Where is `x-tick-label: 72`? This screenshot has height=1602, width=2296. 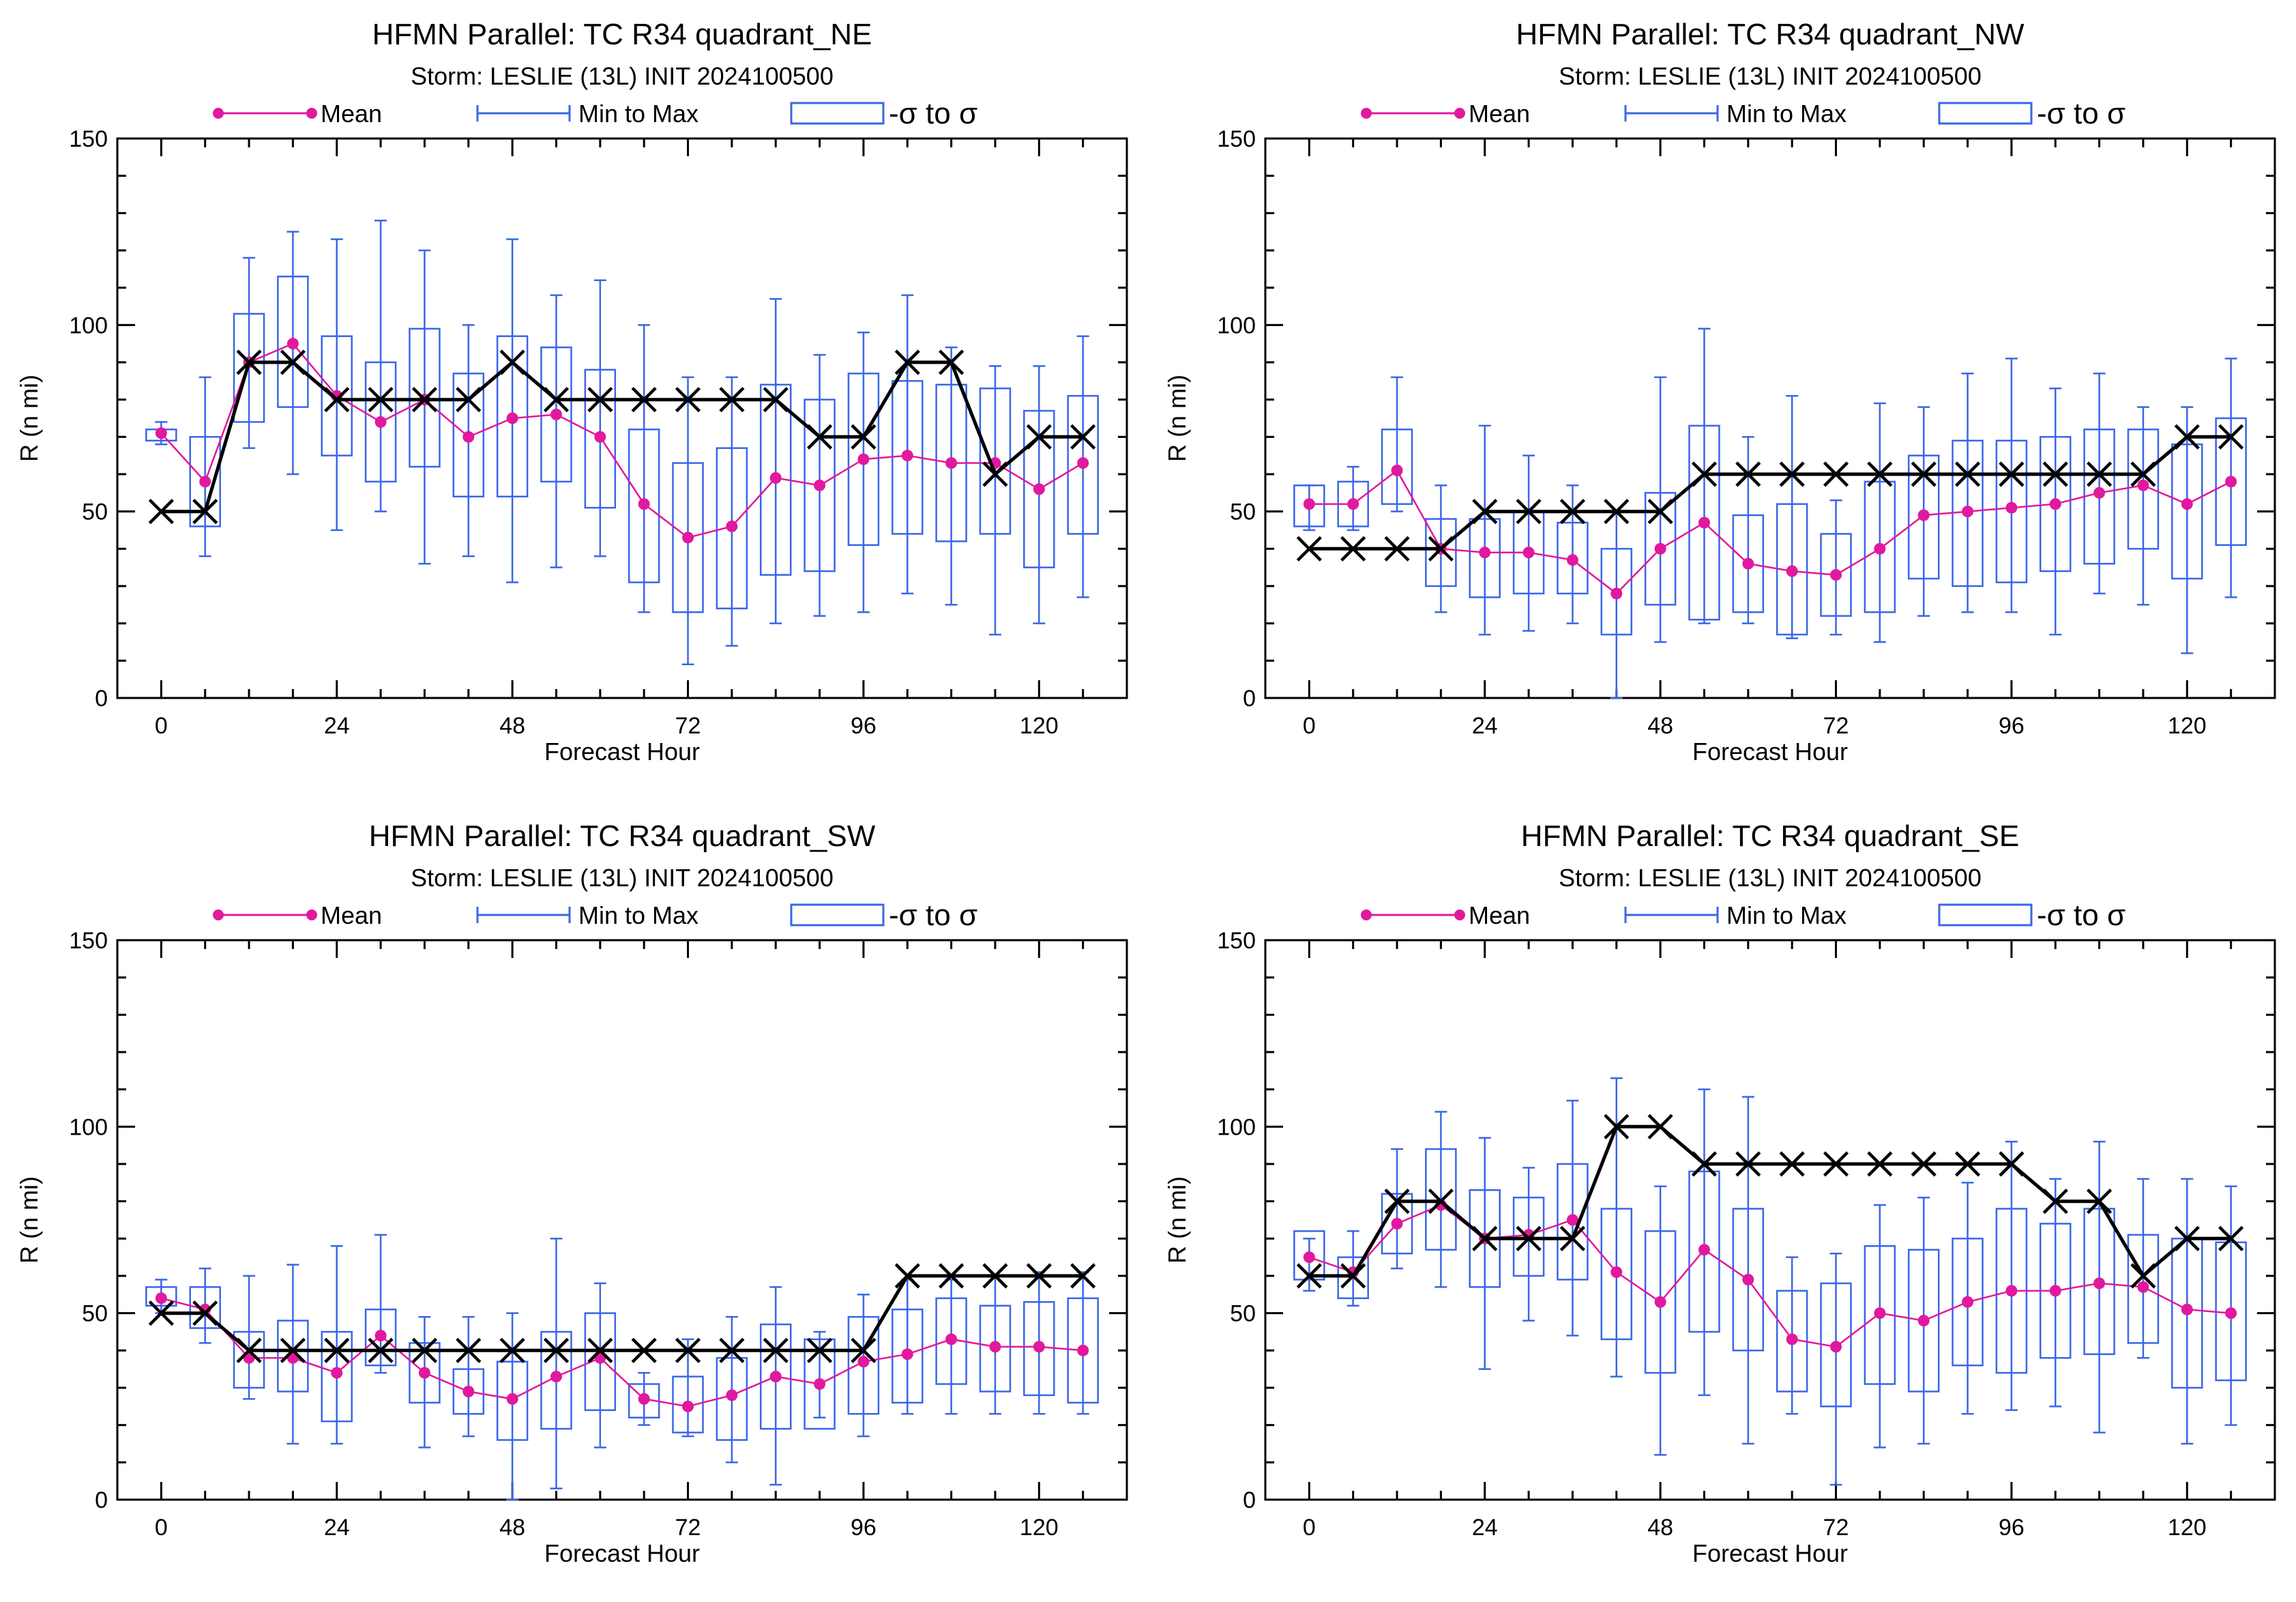
x-tick-label: 72 is located at coordinates (688, 1528).